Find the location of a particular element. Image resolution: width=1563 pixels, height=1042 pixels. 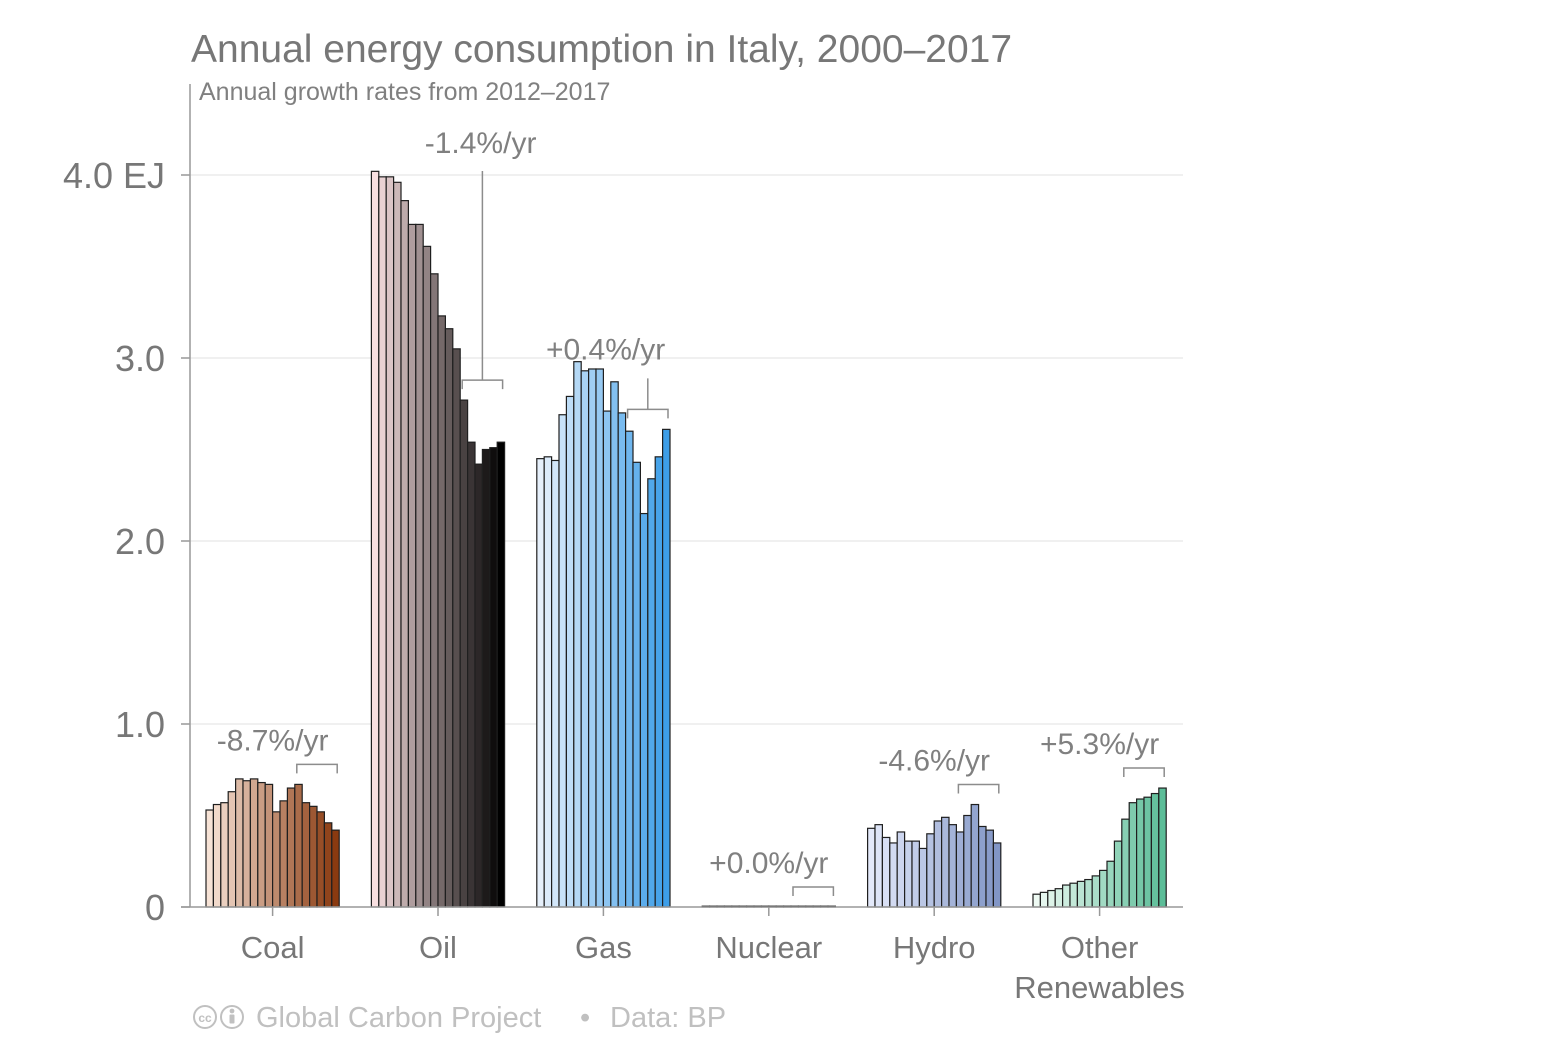

svg-text: cc is located at coordinates (205, 1018).